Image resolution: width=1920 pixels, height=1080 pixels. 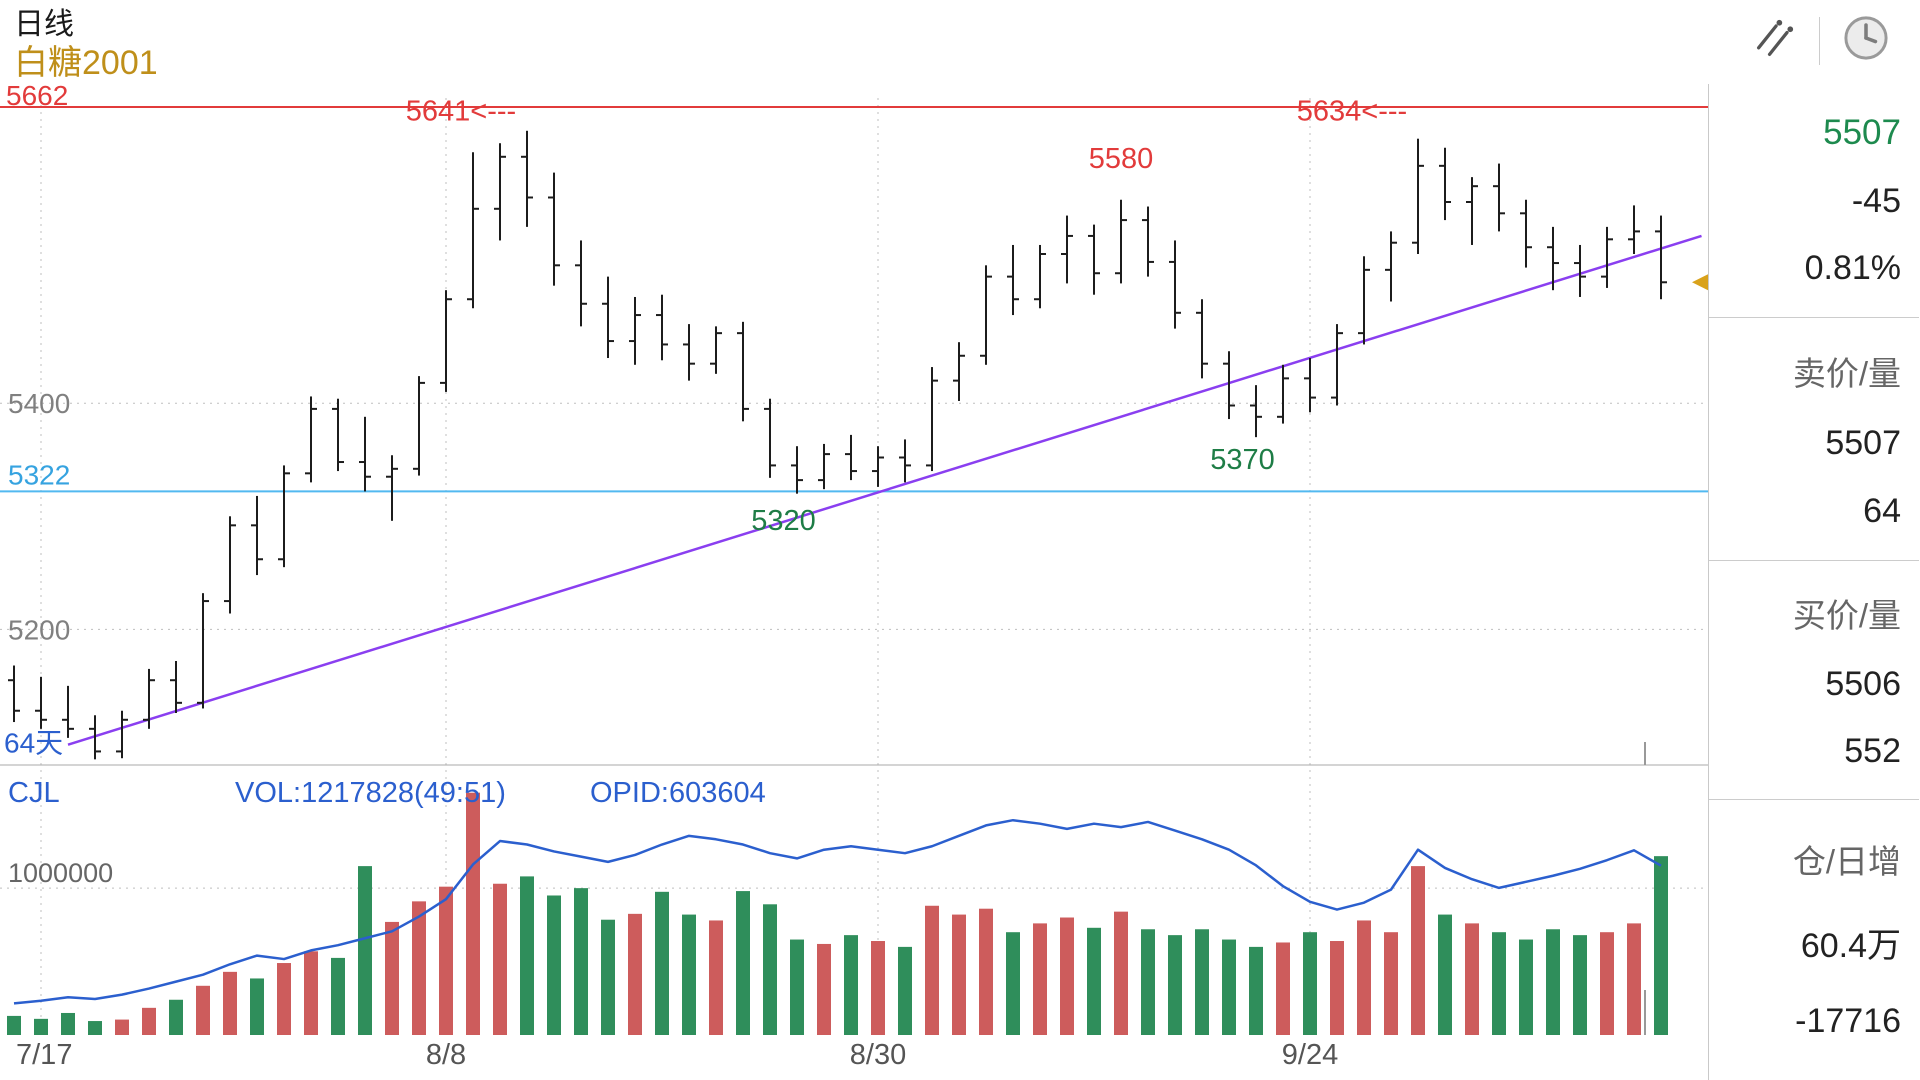 I want to click on price-axis-label: 5400, so click(x=39, y=403).